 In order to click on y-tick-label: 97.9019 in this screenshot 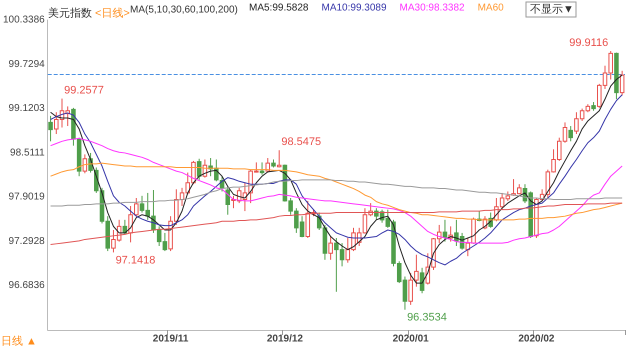, I will do `click(27, 197)`.